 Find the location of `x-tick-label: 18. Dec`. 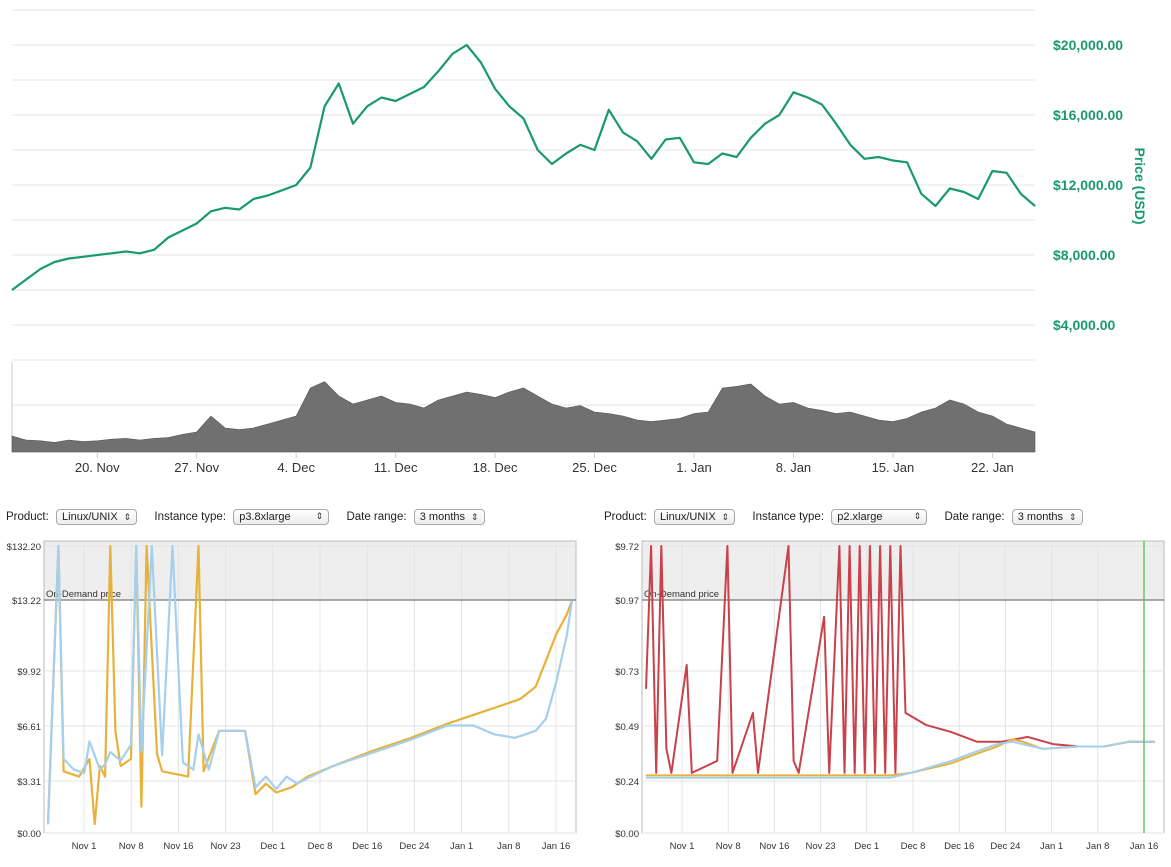

x-tick-label: 18. Dec is located at coordinates (495, 467).